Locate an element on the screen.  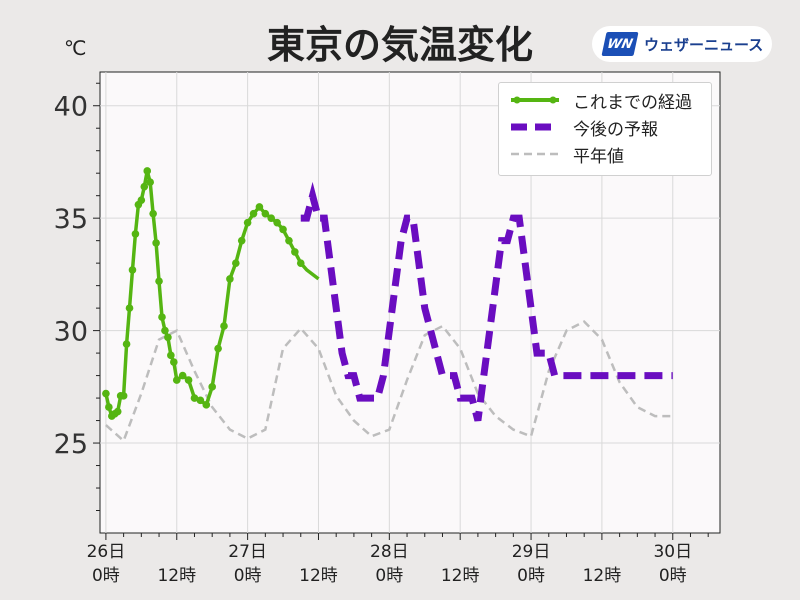
legend-label-normal: 平年値 is located at coordinates (598, 156).